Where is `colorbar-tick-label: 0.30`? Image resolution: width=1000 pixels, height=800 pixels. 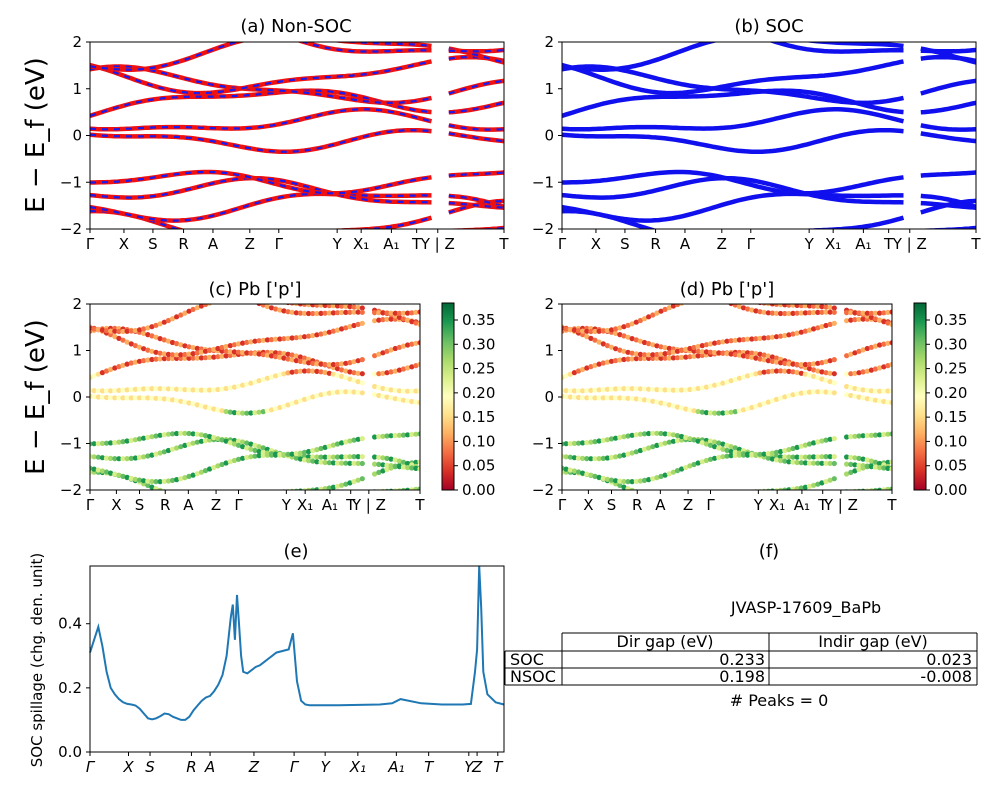 colorbar-tick-label: 0.30 is located at coordinates (950, 344).